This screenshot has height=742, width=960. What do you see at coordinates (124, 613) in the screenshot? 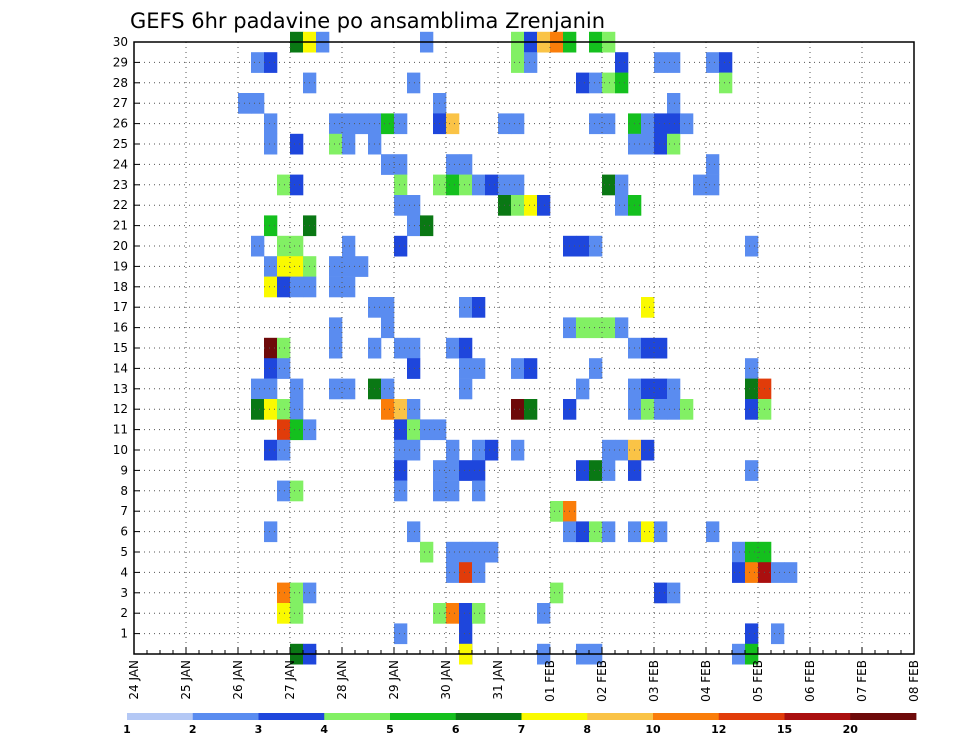
I see `y-tick-label: 2` at bounding box center [124, 613].